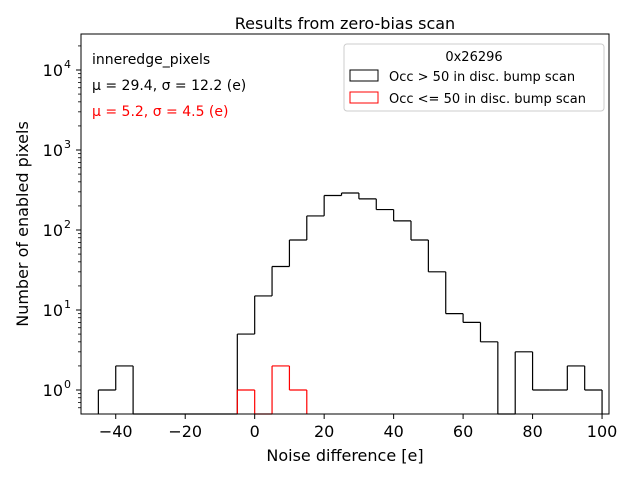 The image size is (640, 480). What do you see at coordinates (53, 150) in the screenshot?
I see `y-tick-label-3: 10` at bounding box center [53, 150].